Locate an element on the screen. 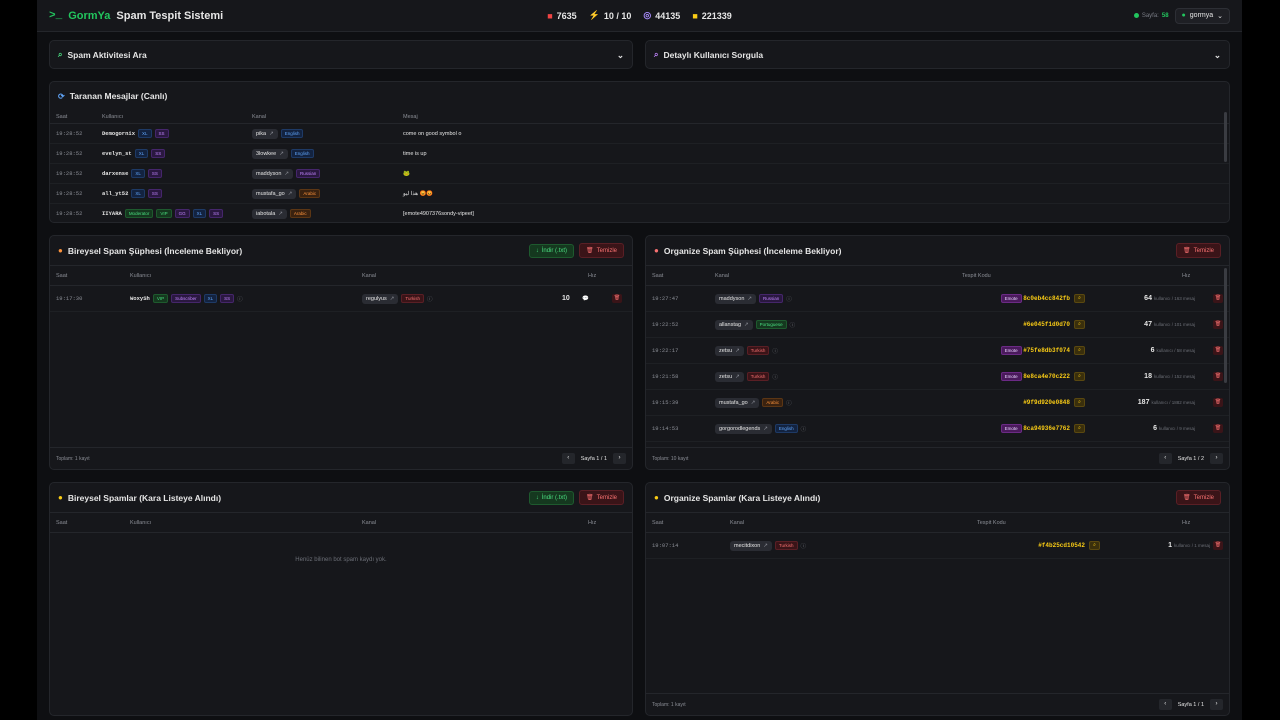 The height and width of the screenshot is (720, 1280). online-indicator: Sayfa: 58 is located at coordinates (1151, 16).